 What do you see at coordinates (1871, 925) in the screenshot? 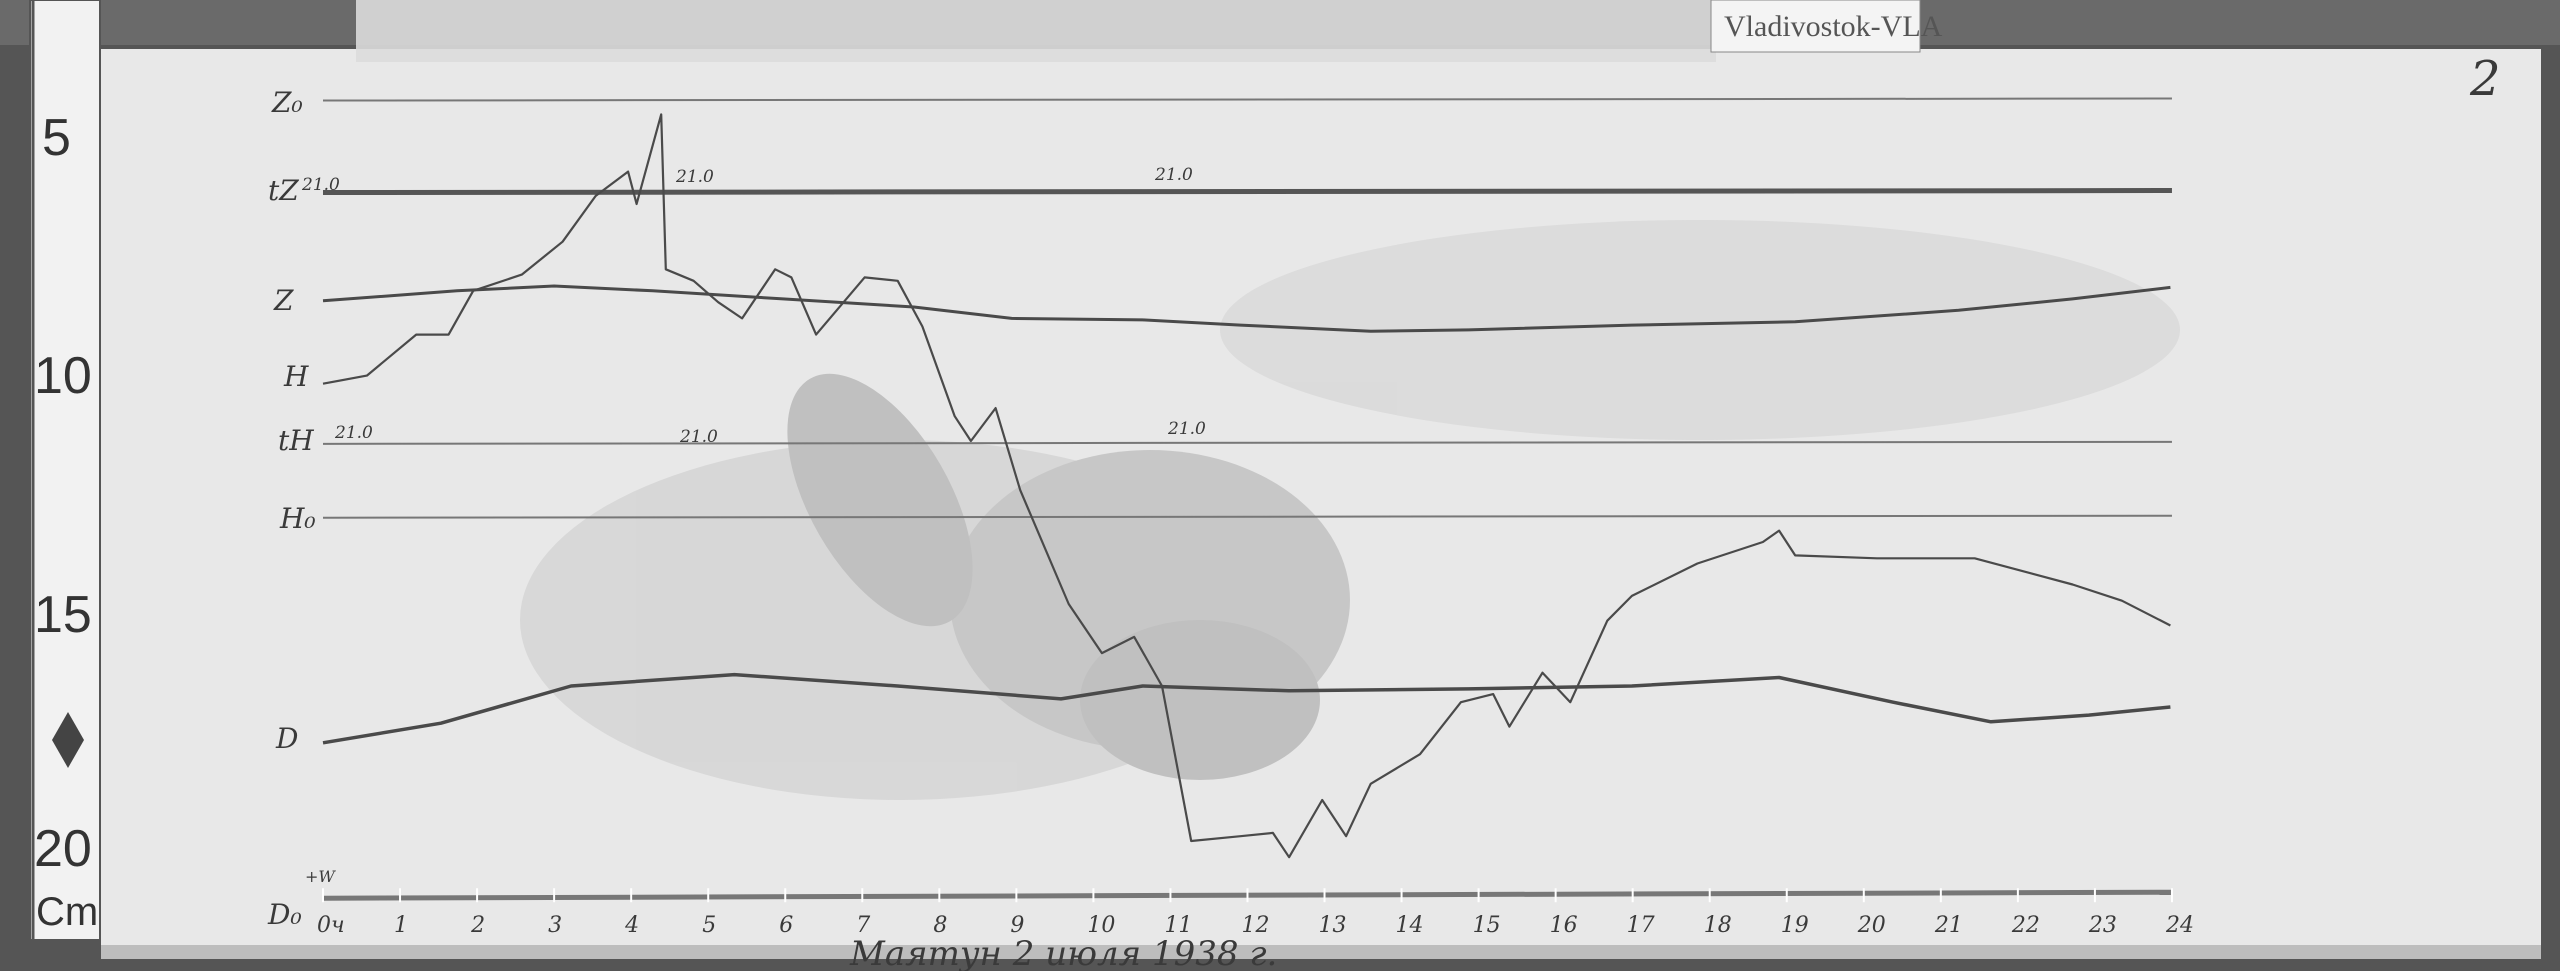
I see `time-tick-label: 20` at bounding box center [1871, 925].